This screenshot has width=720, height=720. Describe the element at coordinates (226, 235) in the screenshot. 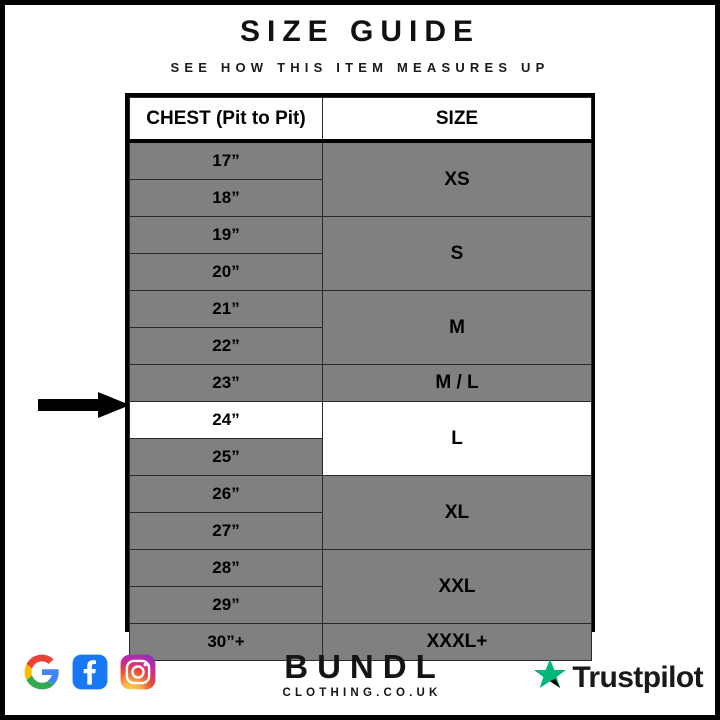

I see `chest-cell: 19”` at that location.